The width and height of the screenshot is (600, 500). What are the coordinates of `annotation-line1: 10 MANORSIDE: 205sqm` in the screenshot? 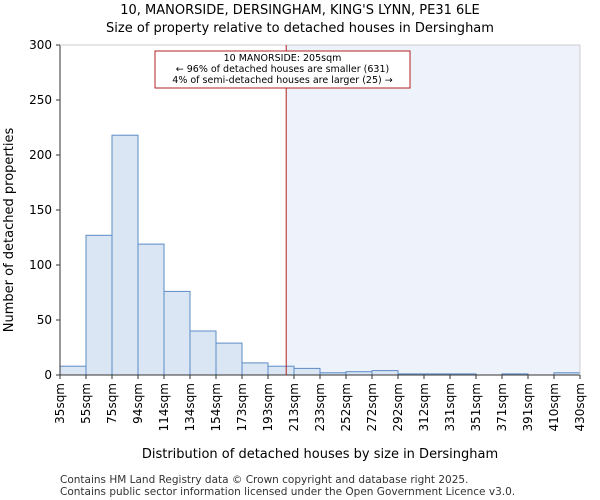 It's located at (283, 58).